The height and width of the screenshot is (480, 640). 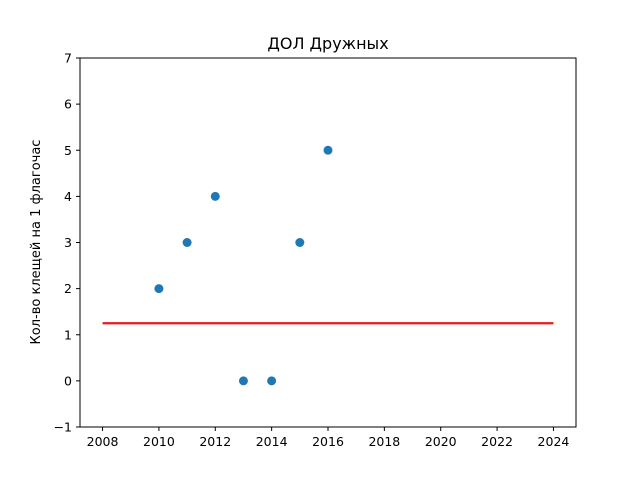 What do you see at coordinates (272, 441) in the screenshot?
I see `x-tick-label: 2014` at bounding box center [272, 441].